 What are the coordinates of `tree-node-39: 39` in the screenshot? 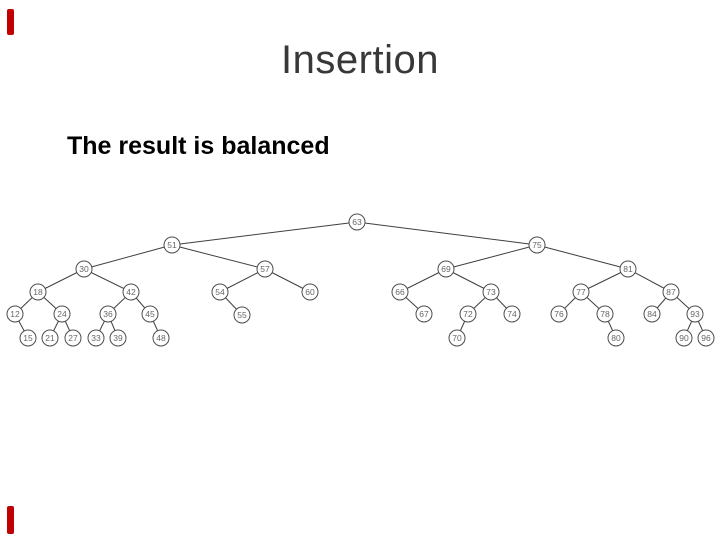 It's located at (118, 338).